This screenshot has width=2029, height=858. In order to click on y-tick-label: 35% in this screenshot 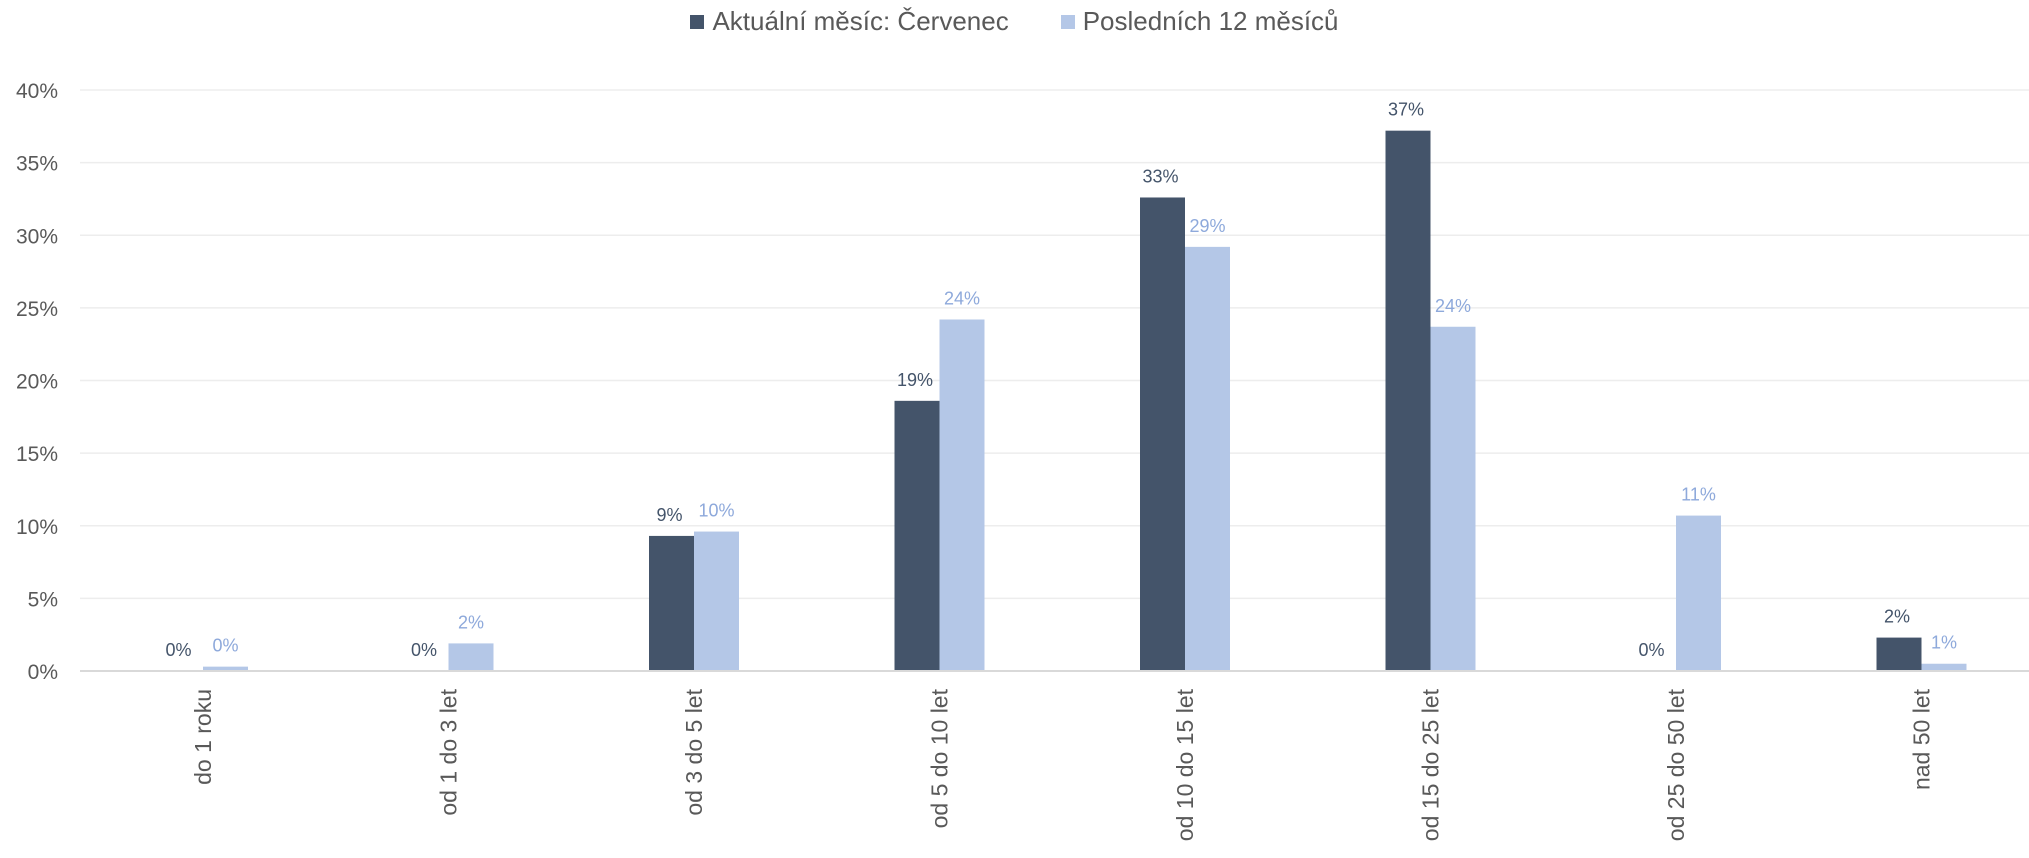, I will do `click(37, 164)`.